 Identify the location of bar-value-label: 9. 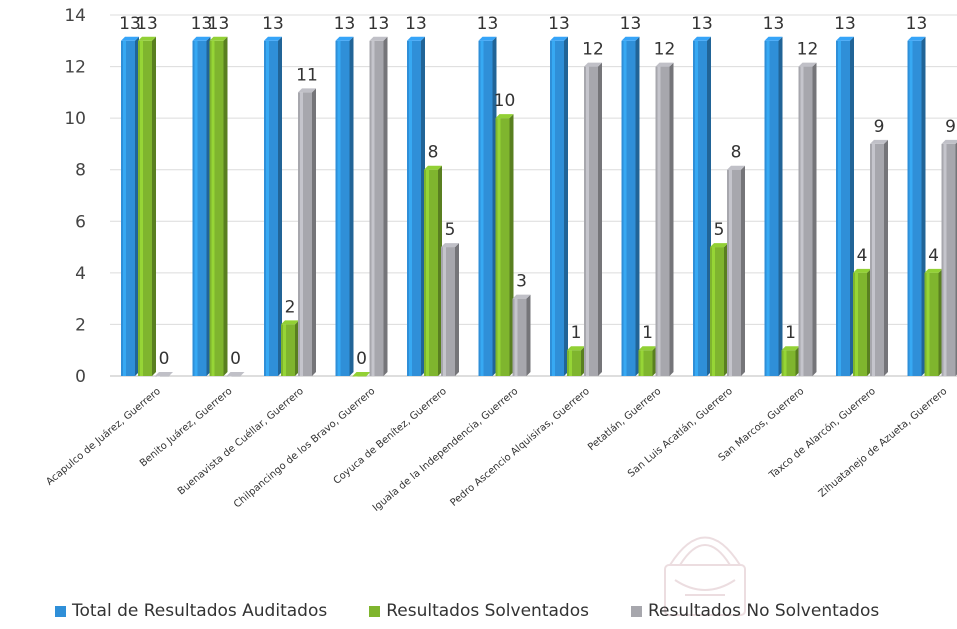
(879, 127).